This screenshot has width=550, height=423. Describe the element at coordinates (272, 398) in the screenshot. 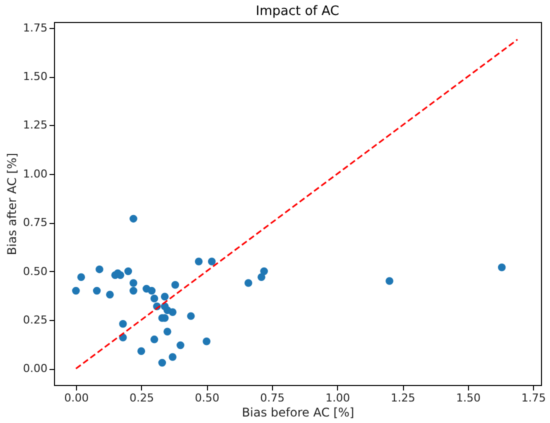

I see `x-tick-label: 0.75` at that location.